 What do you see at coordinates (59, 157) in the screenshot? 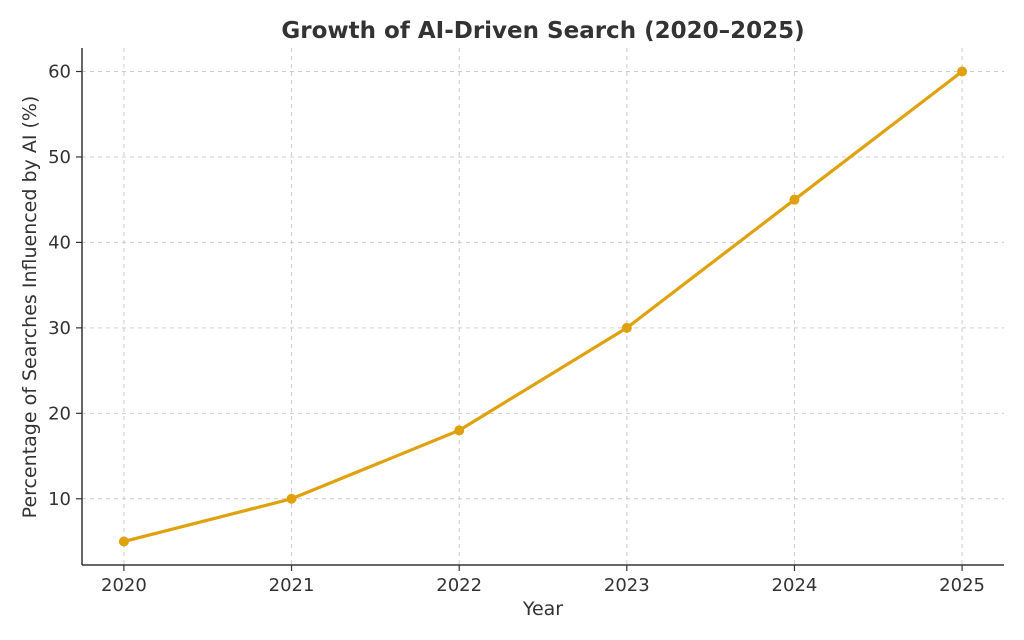
I see `y-tick-label: 50` at bounding box center [59, 157].